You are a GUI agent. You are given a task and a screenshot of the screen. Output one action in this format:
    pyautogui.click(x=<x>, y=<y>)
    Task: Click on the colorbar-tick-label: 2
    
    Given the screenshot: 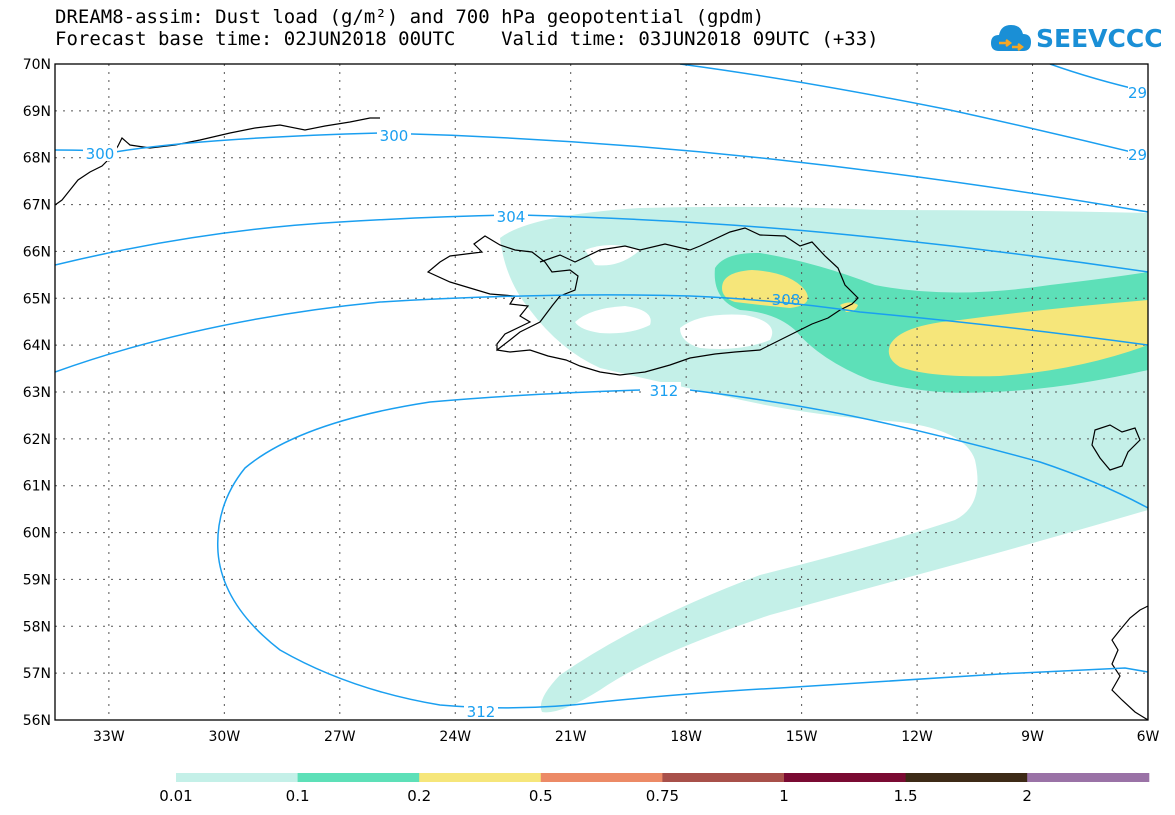 What is the action you would take?
    pyautogui.click(x=1027, y=796)
    